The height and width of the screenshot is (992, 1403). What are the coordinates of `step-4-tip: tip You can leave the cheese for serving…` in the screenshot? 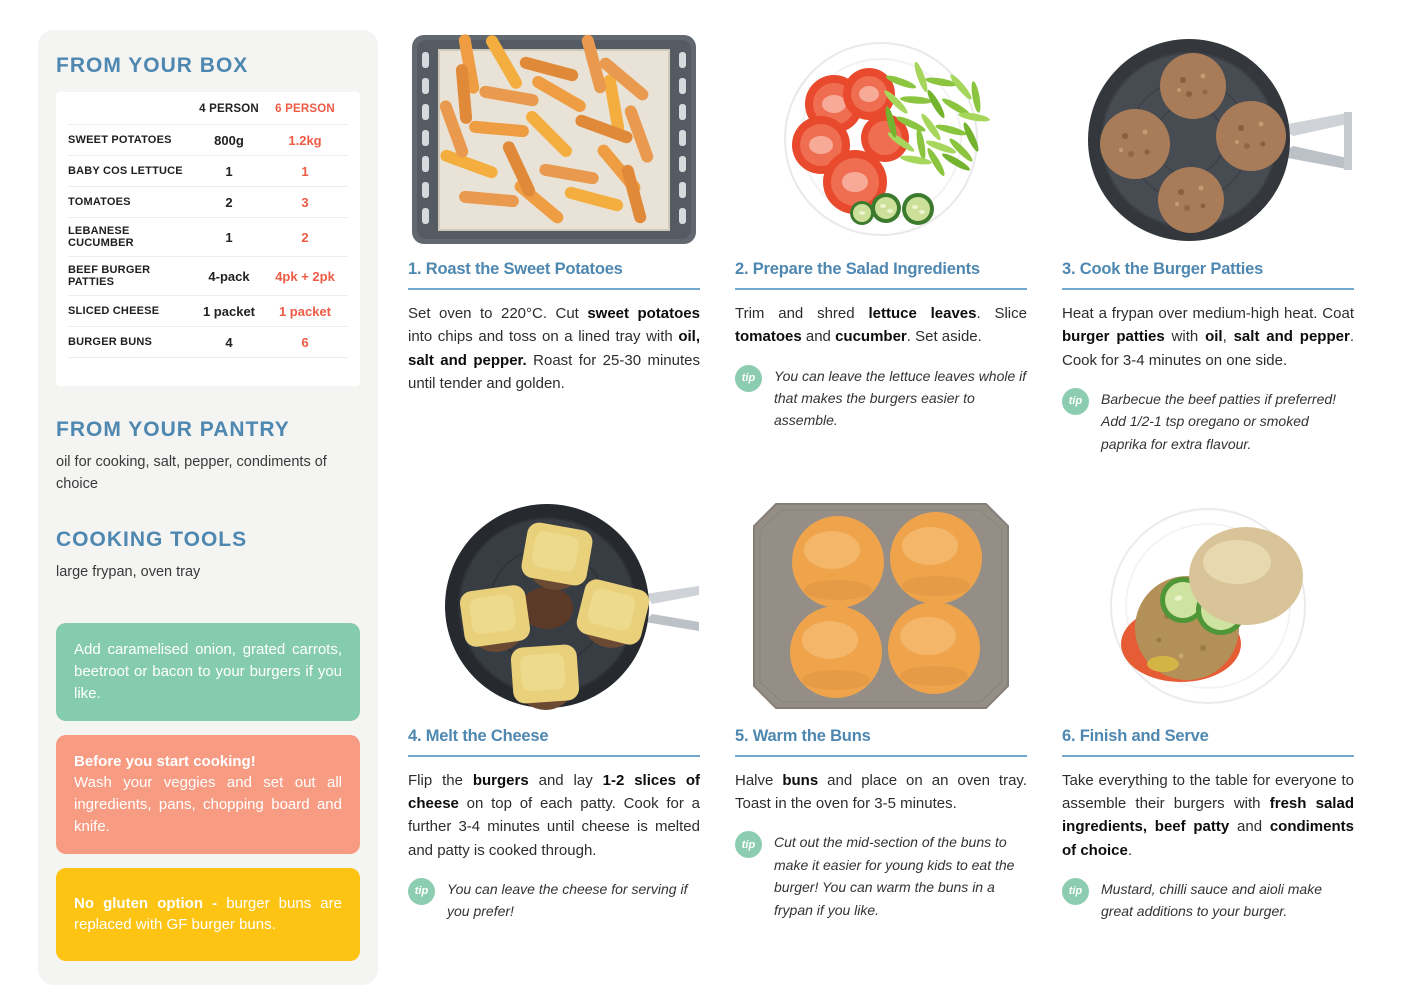 It's located at (554, 900).